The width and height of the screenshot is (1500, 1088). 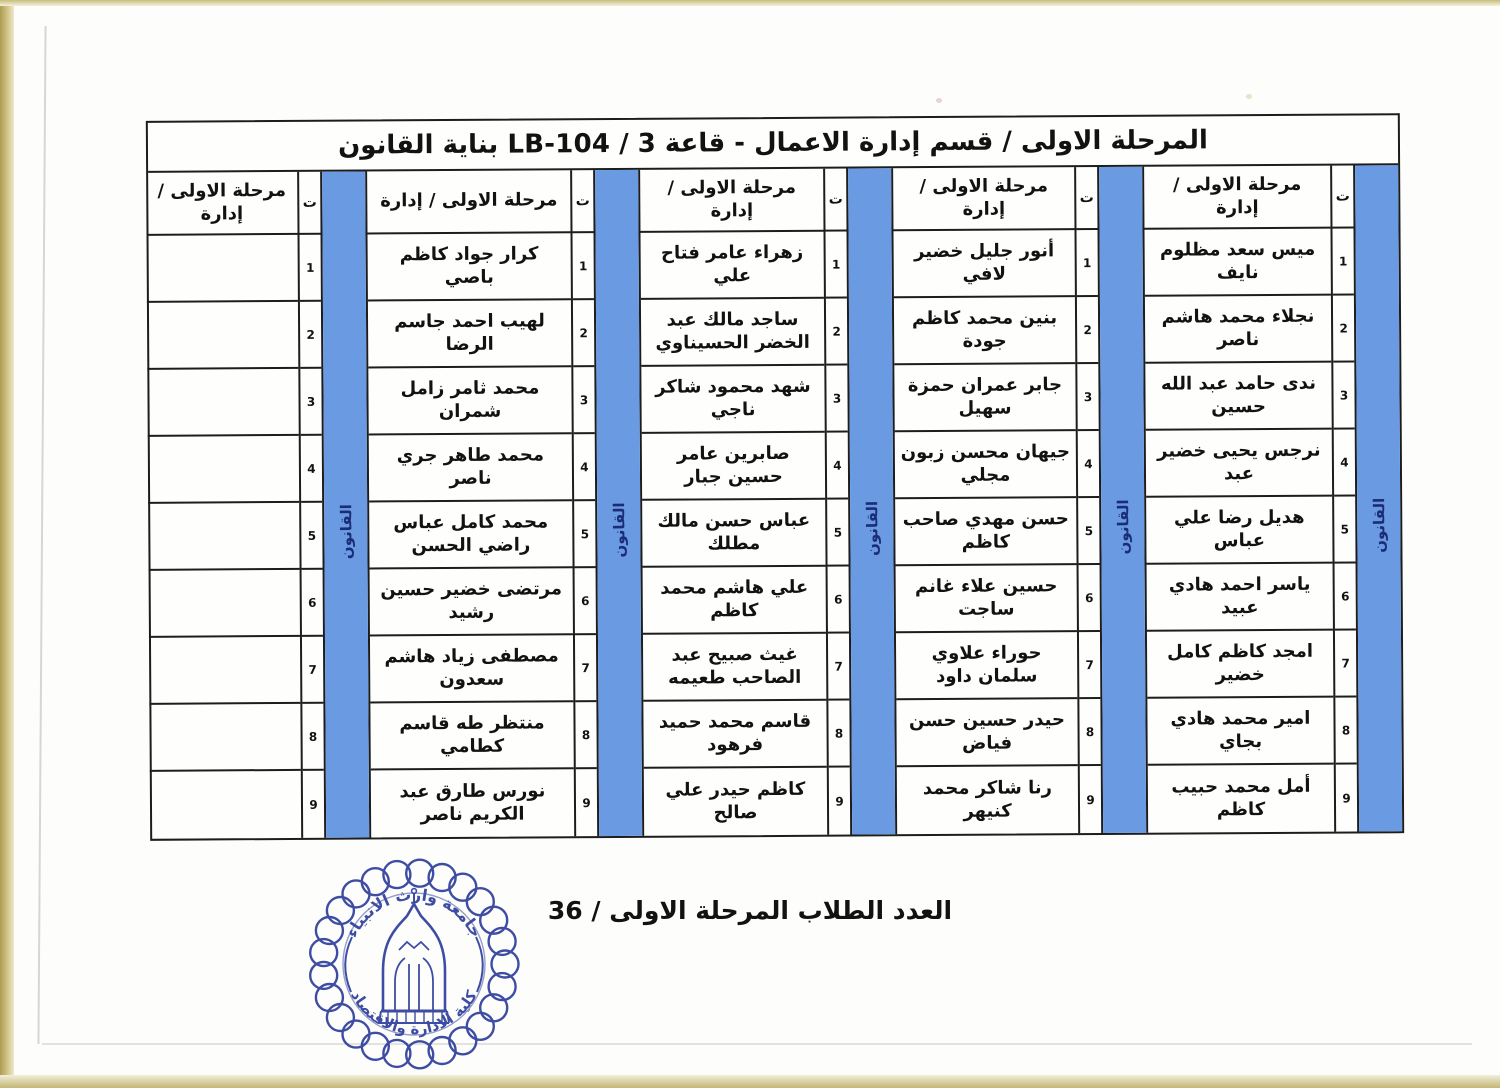 I want to click on student-name: لهيب احمد جاسم الرضا, so click(x=469, y=334).